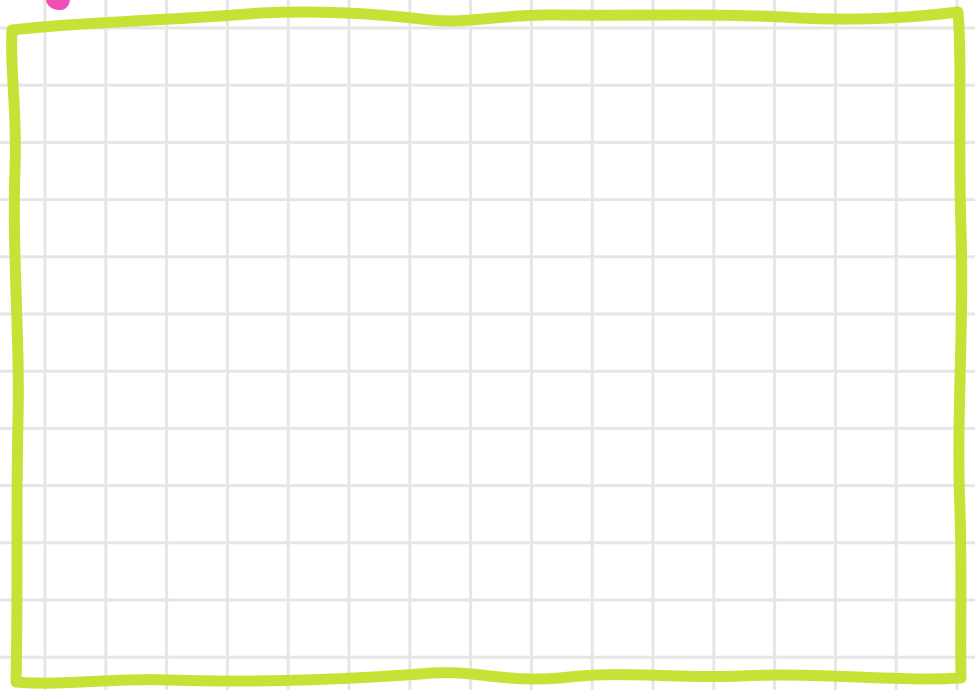  Describe the element at coordinates (58, 5) in the screenshot. I see `pink-shape-icon` at that location.